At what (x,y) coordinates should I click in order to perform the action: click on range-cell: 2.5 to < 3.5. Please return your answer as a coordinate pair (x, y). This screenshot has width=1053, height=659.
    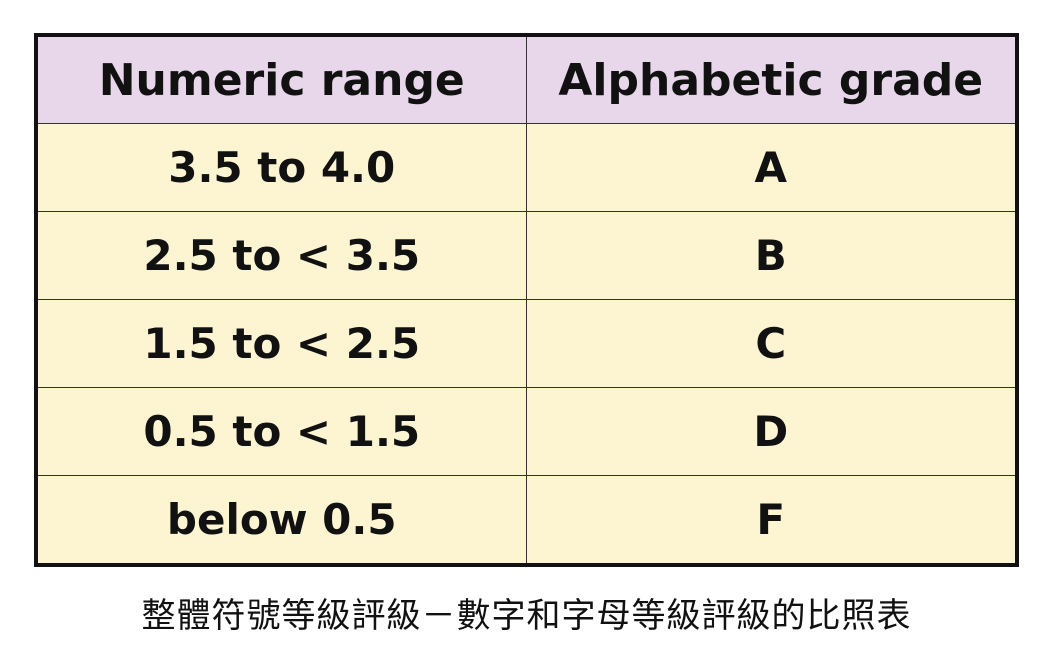
    Looking at the image, I should click on (281, 255).